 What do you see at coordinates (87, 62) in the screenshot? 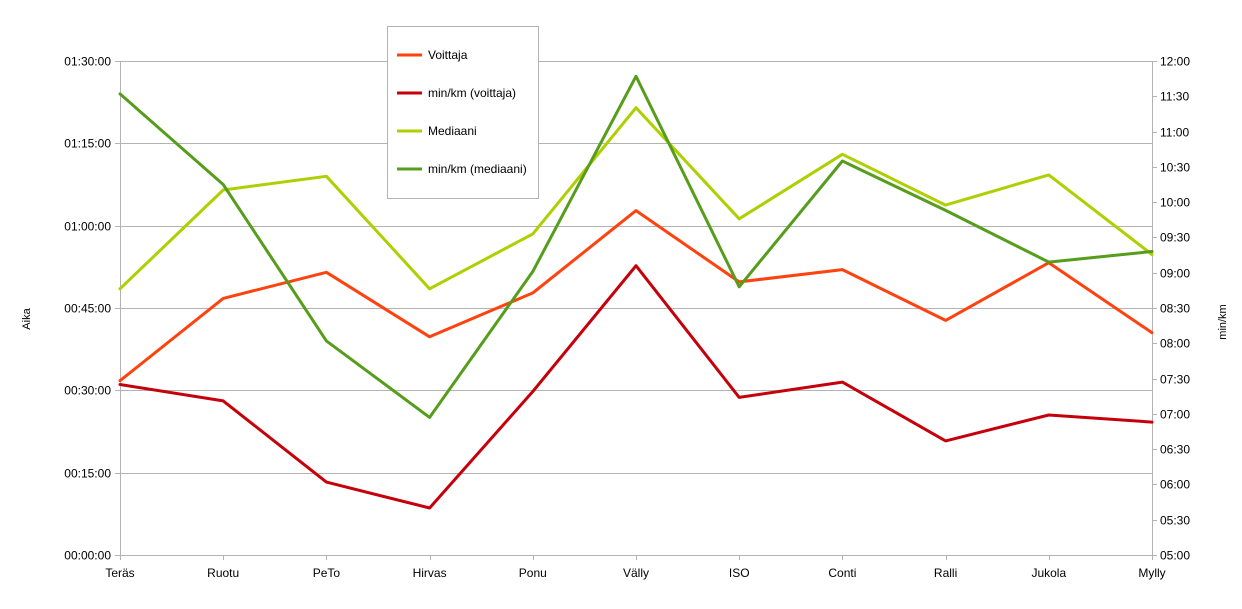
I see `left-tick-label: 01:30:00` at bounding box center [87, 62].